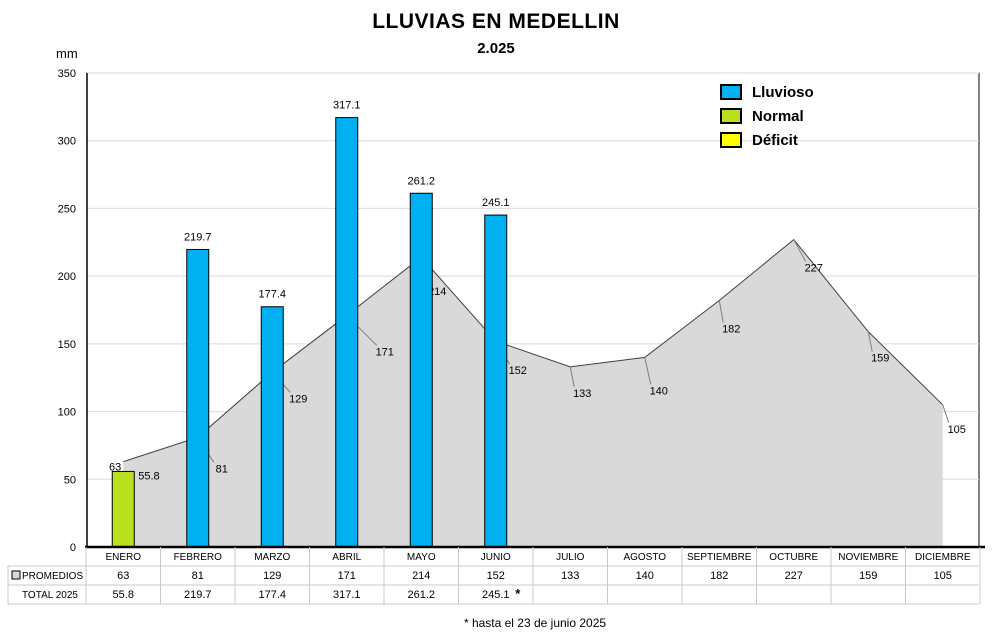  Describe the element at coordinates (198, 557) in the screenshot. I see `x-tick-label: FEBRERO` at that location.